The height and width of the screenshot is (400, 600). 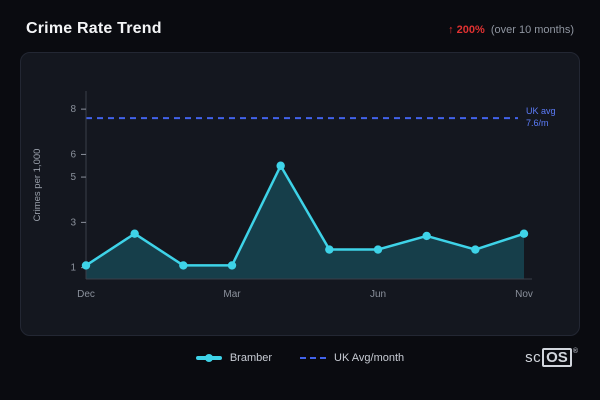 I want to click on x-tick-label: Mar, so click(x=232, y=294).